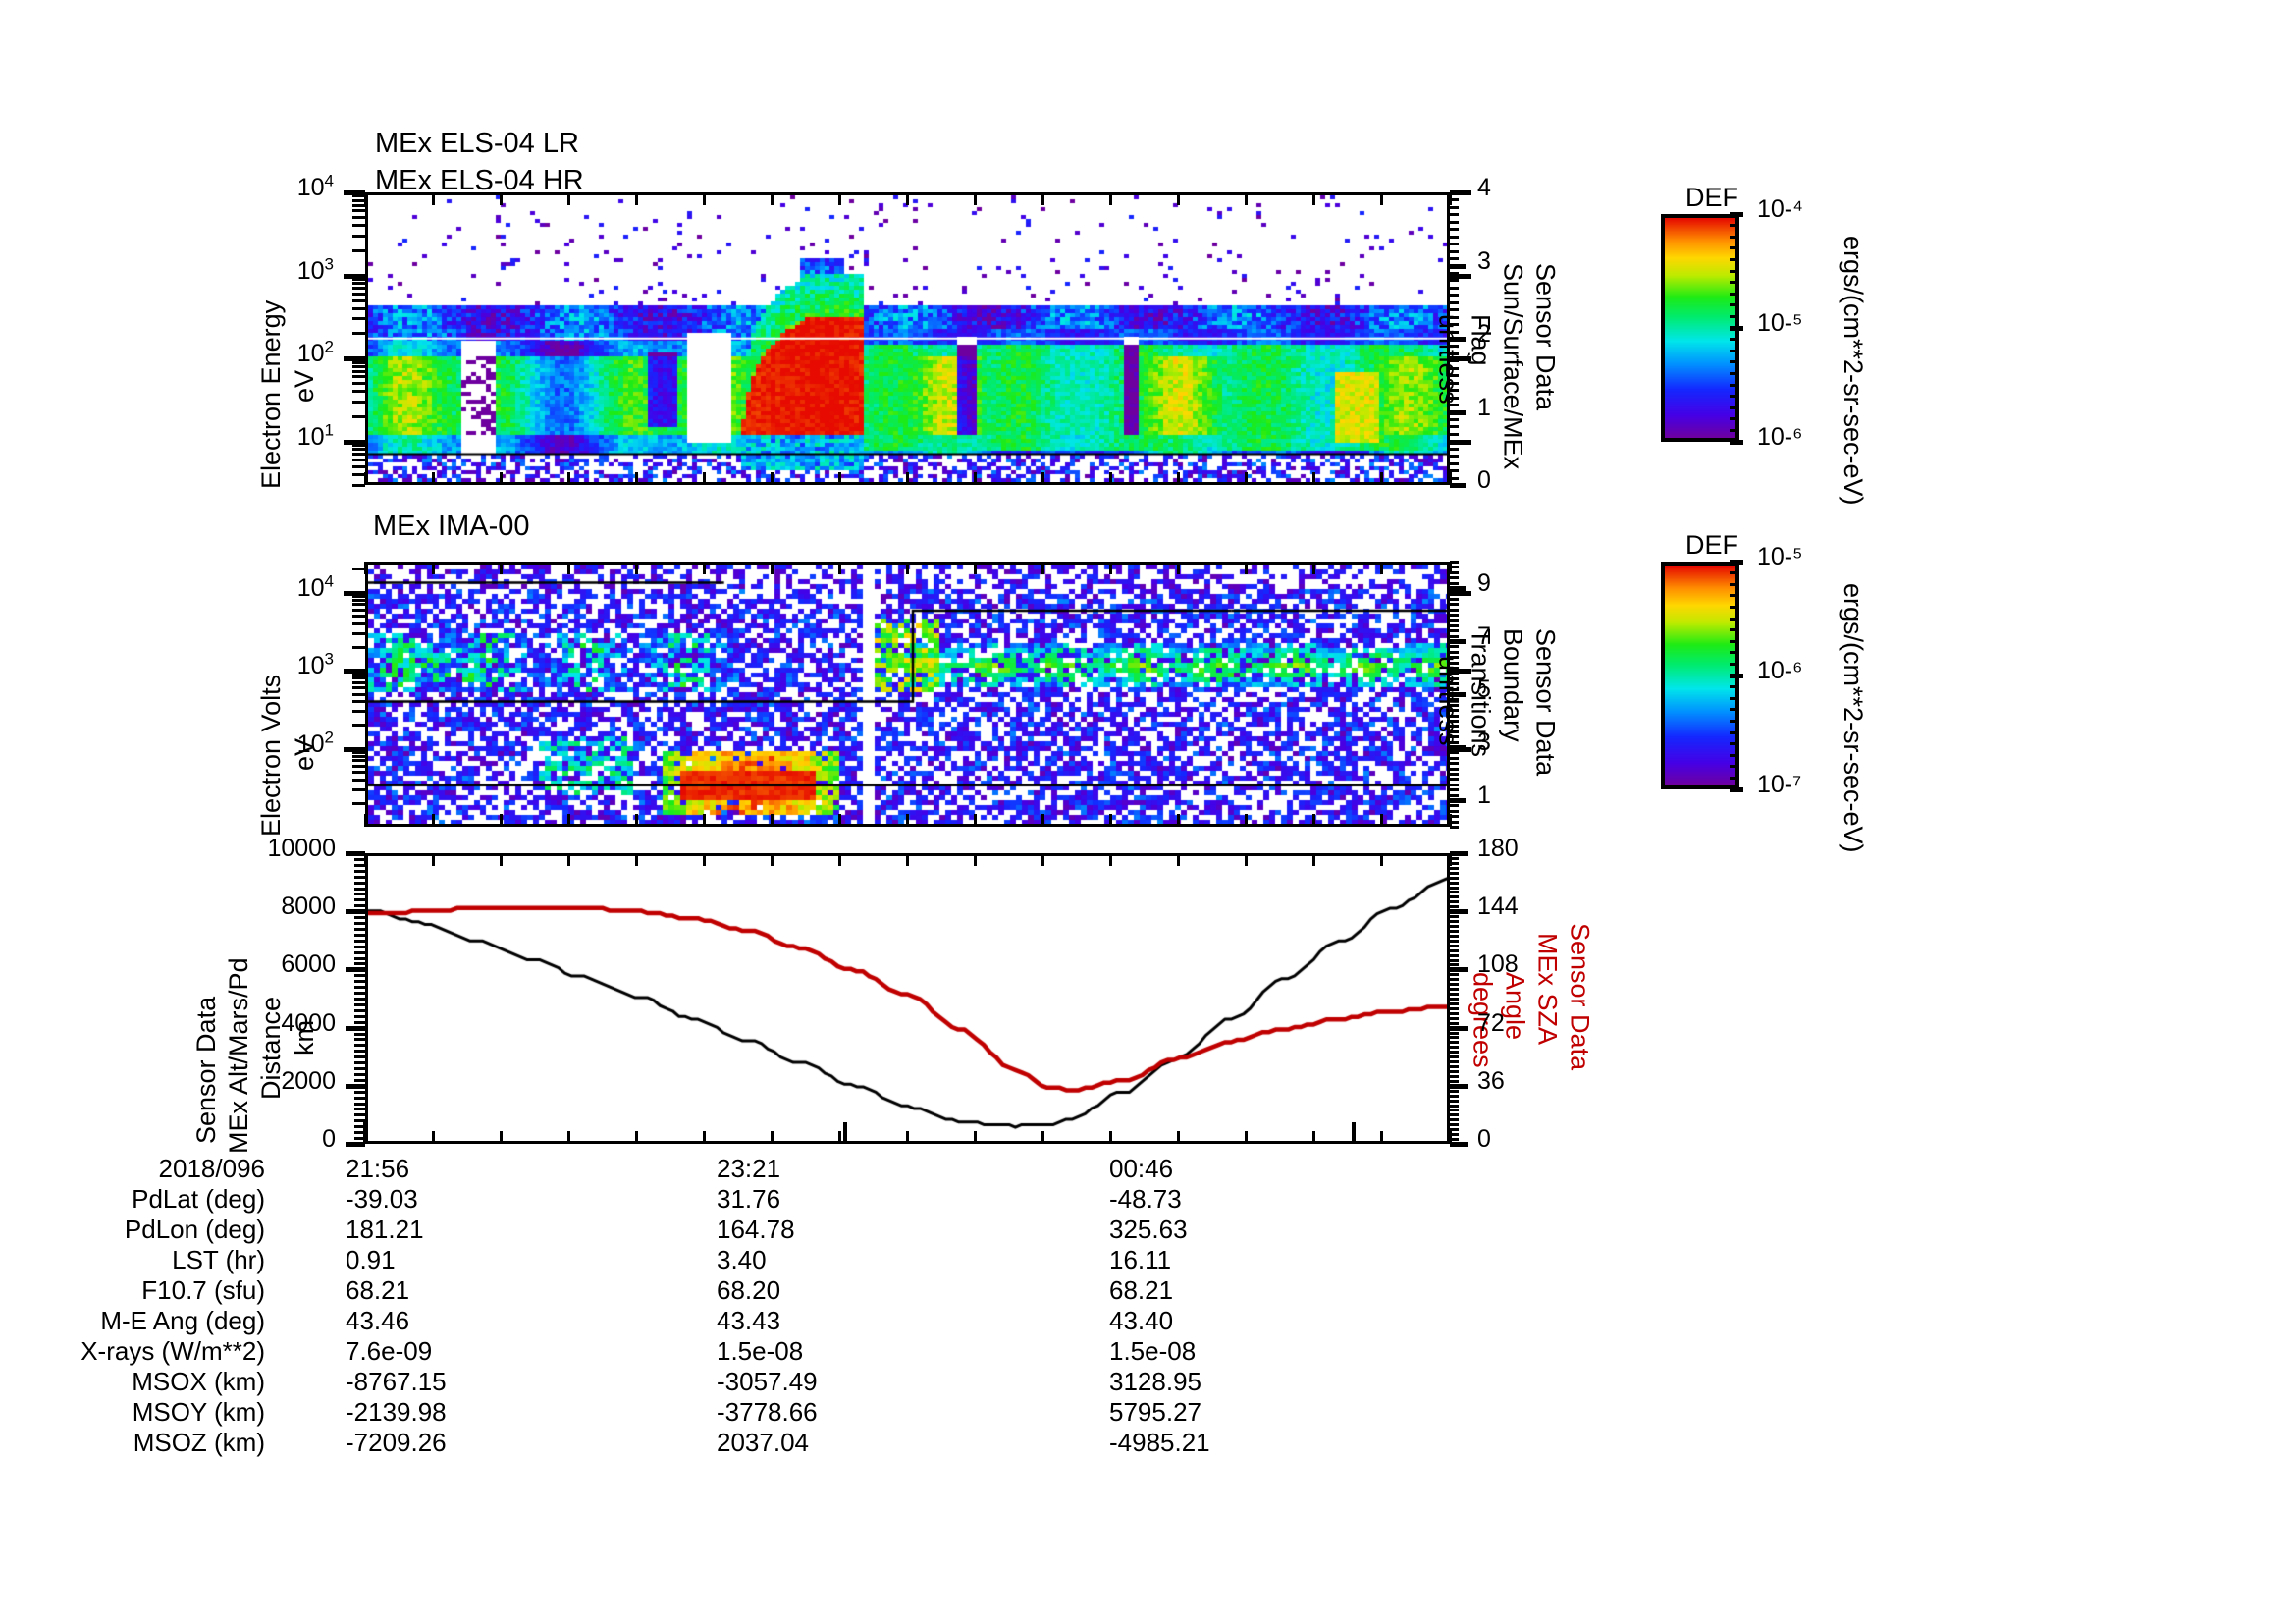 This screenshot has width=2296, height=1623. What do you see at coordinates (1711, 545) in the screenshot?
I see `colorbar2-title: DEF` at bounding box center [1711, 545].